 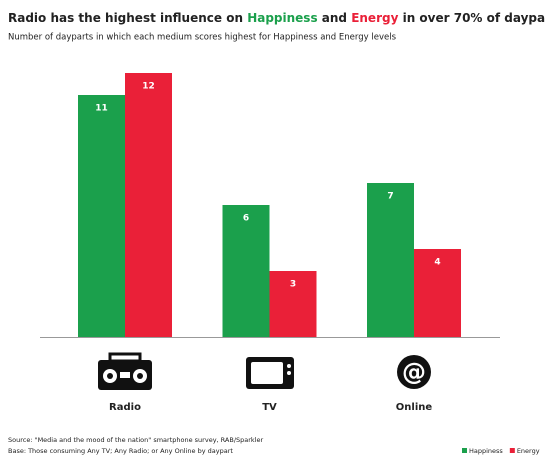 What do you see at coordinates (437, 263) in the screenshot?
I see `data-label: 4` at bounding box center [437, 263].